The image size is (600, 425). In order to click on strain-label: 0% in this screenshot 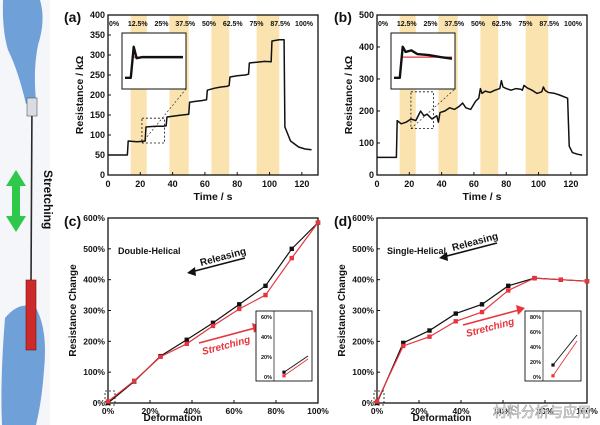, I will do `click(383, 24)`.